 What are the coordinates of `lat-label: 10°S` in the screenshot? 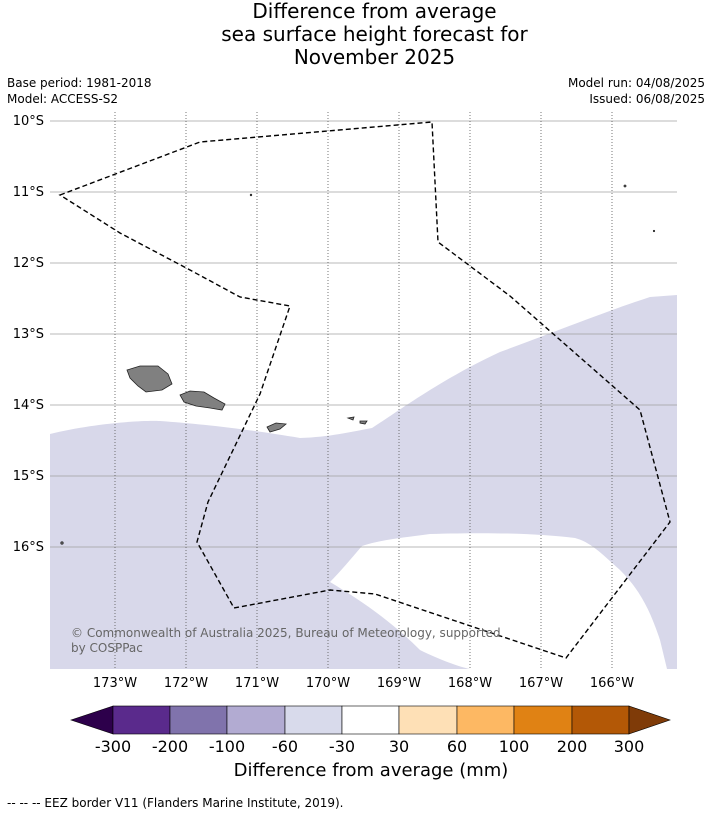 It's located at (28, 121).